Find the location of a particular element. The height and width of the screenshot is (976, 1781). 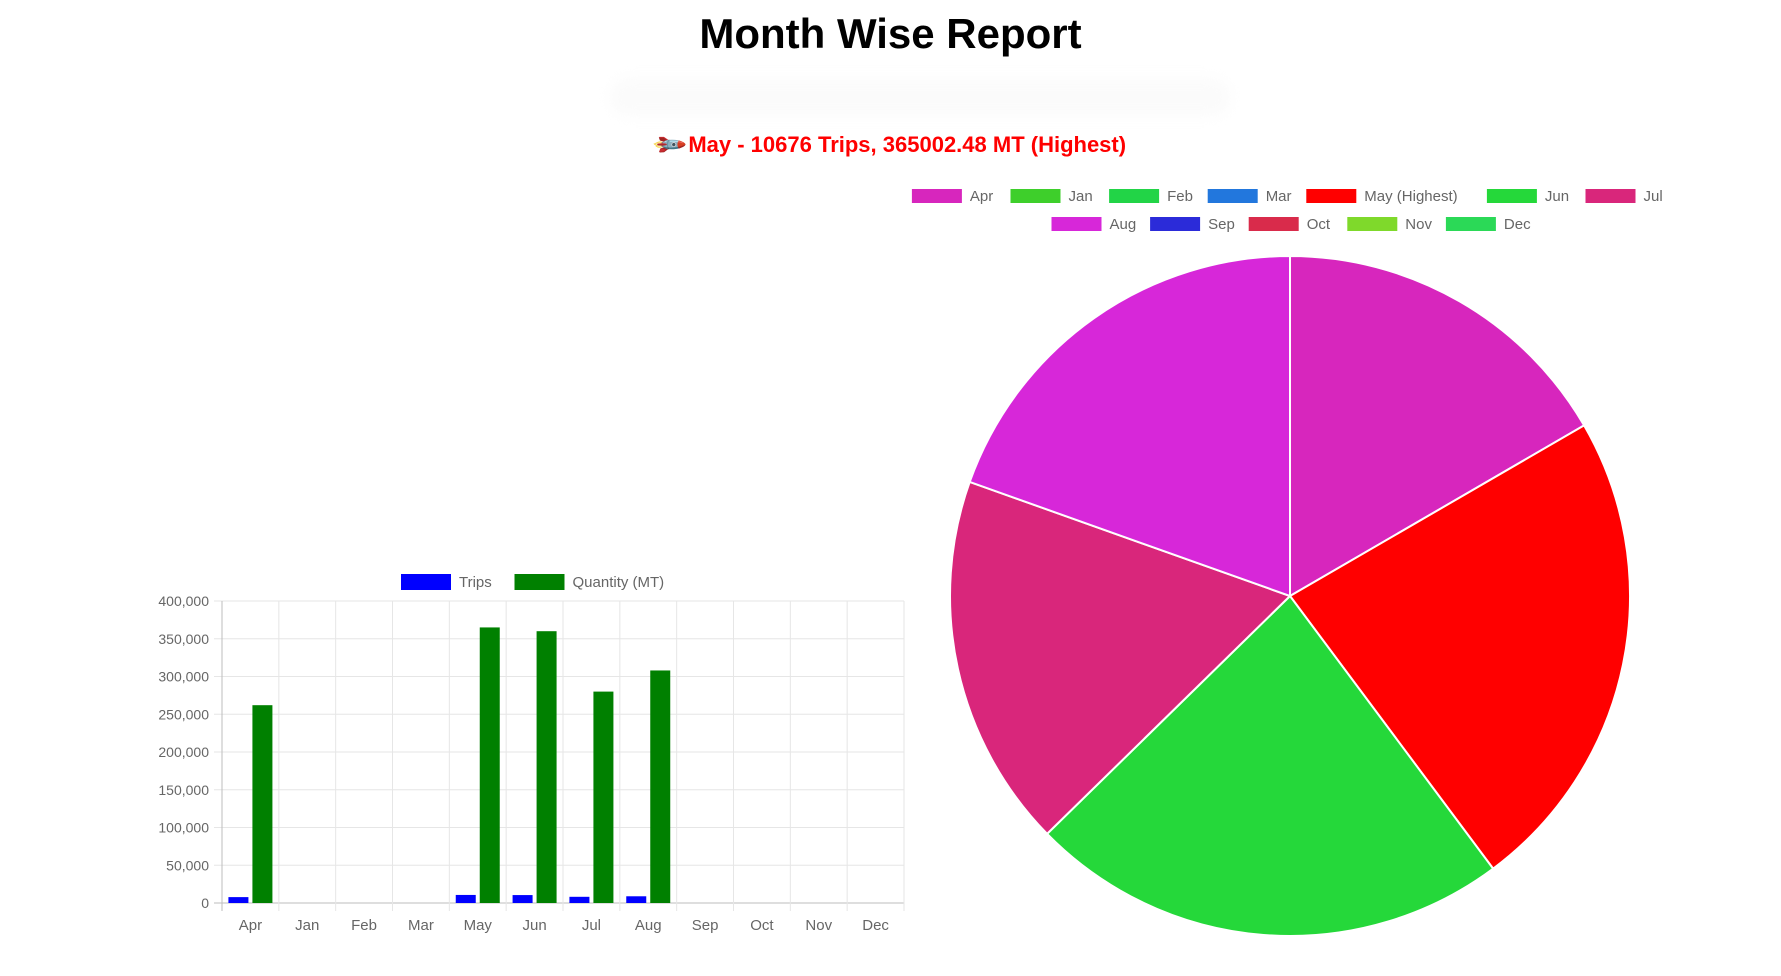

pie-slice-jul is located at coordinates (1120, 658).